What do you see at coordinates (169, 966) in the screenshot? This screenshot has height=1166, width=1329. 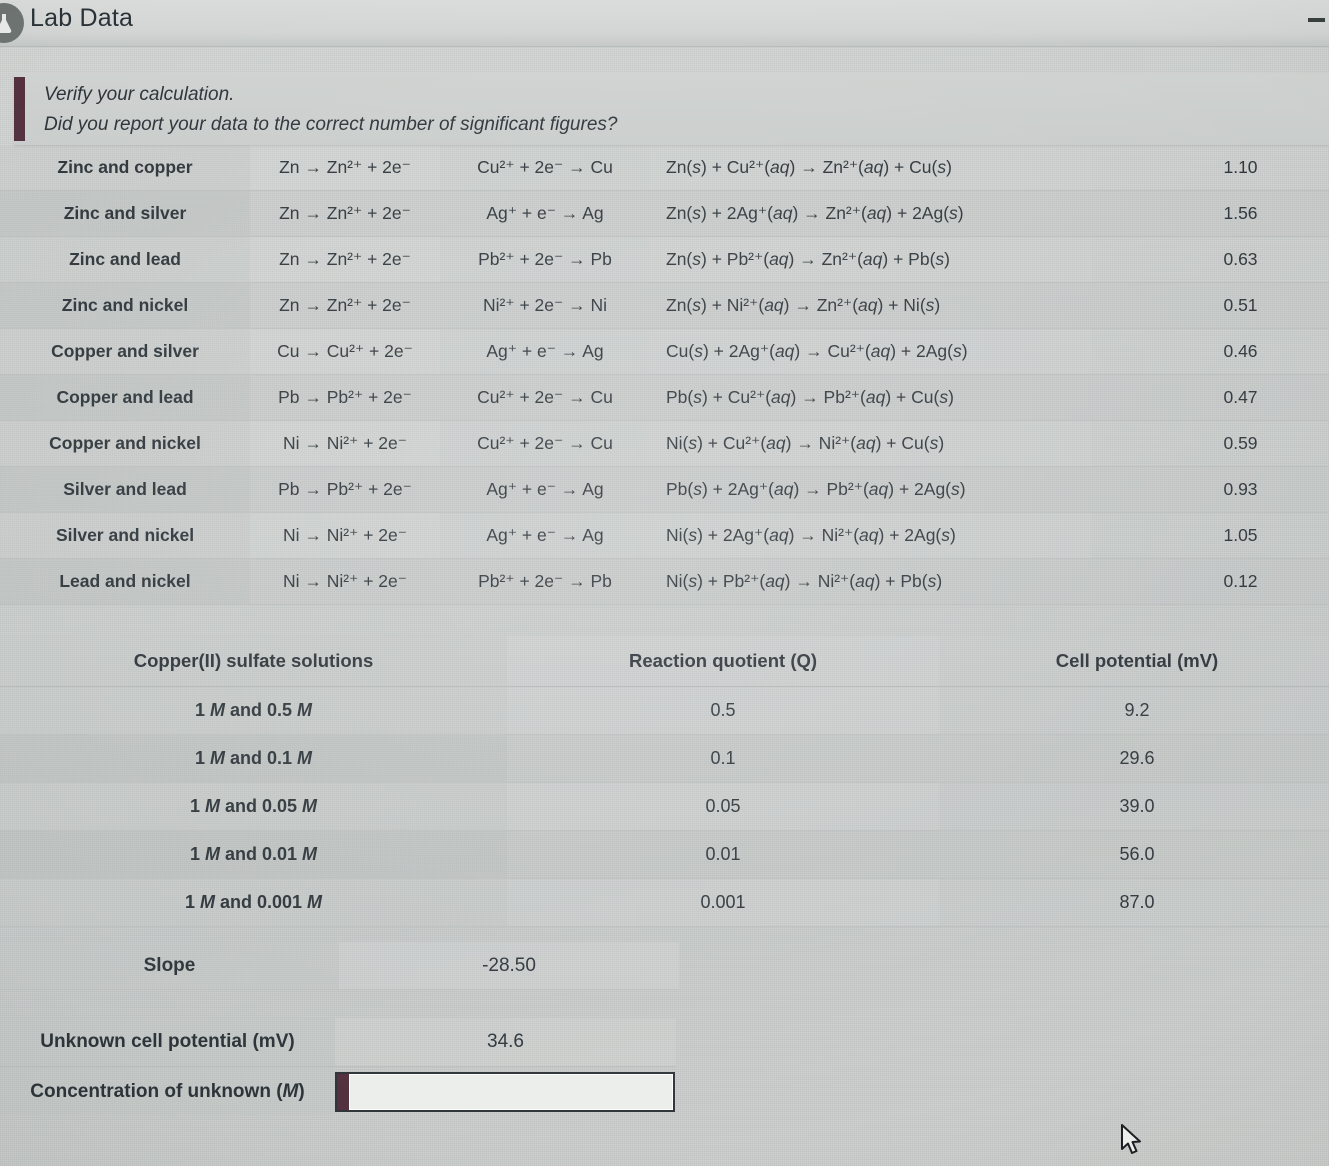 I see `slope-label: Slope` at bounding box center [169, 966].